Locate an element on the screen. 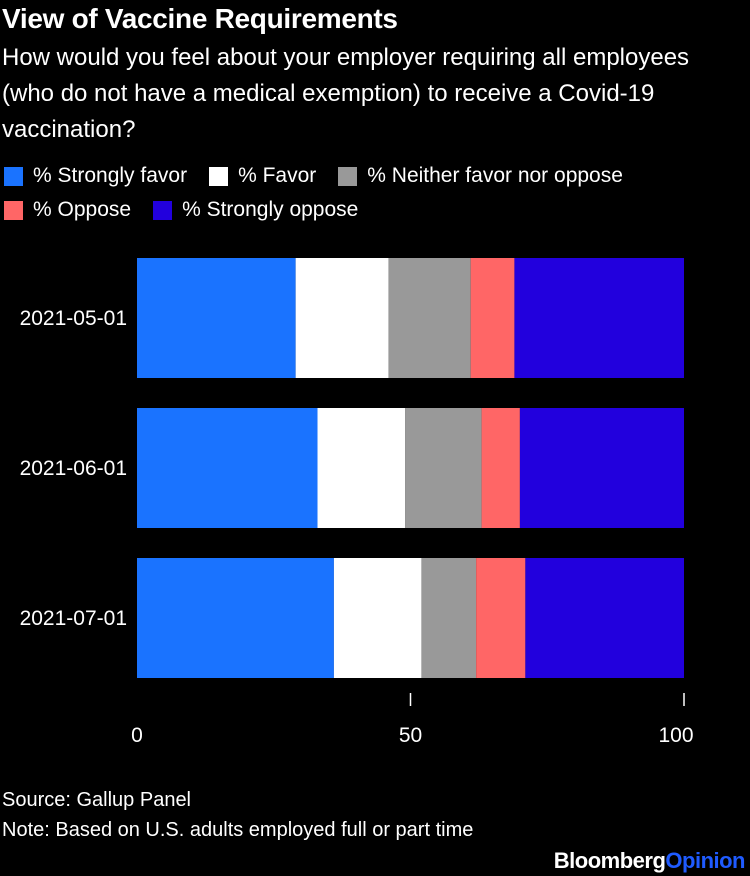 The height and width of the screenshot is (876, 750). legend-item-favor: % Favor is located at coordinates (262, 176).